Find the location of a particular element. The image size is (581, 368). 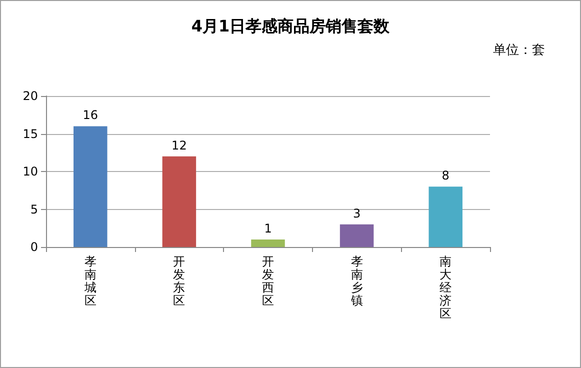

x-tick-label: 开发西区 is located at coordinates (268, 281).